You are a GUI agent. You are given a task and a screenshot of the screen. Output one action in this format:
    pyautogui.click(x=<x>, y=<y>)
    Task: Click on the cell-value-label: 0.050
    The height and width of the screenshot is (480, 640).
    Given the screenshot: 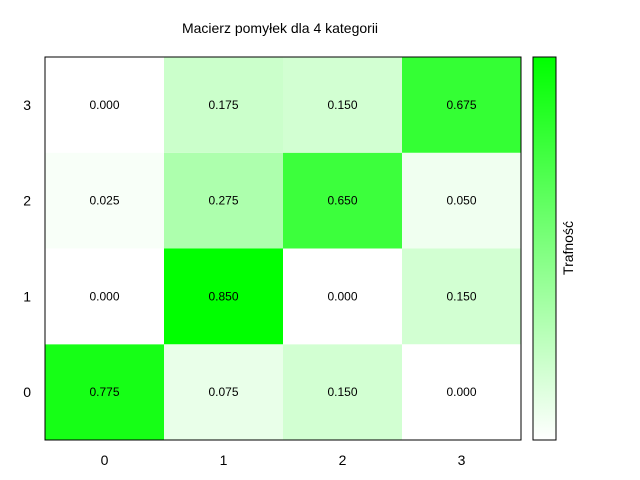 What is the action you would take?
    pyautogui.click(x=461, y=201)
    